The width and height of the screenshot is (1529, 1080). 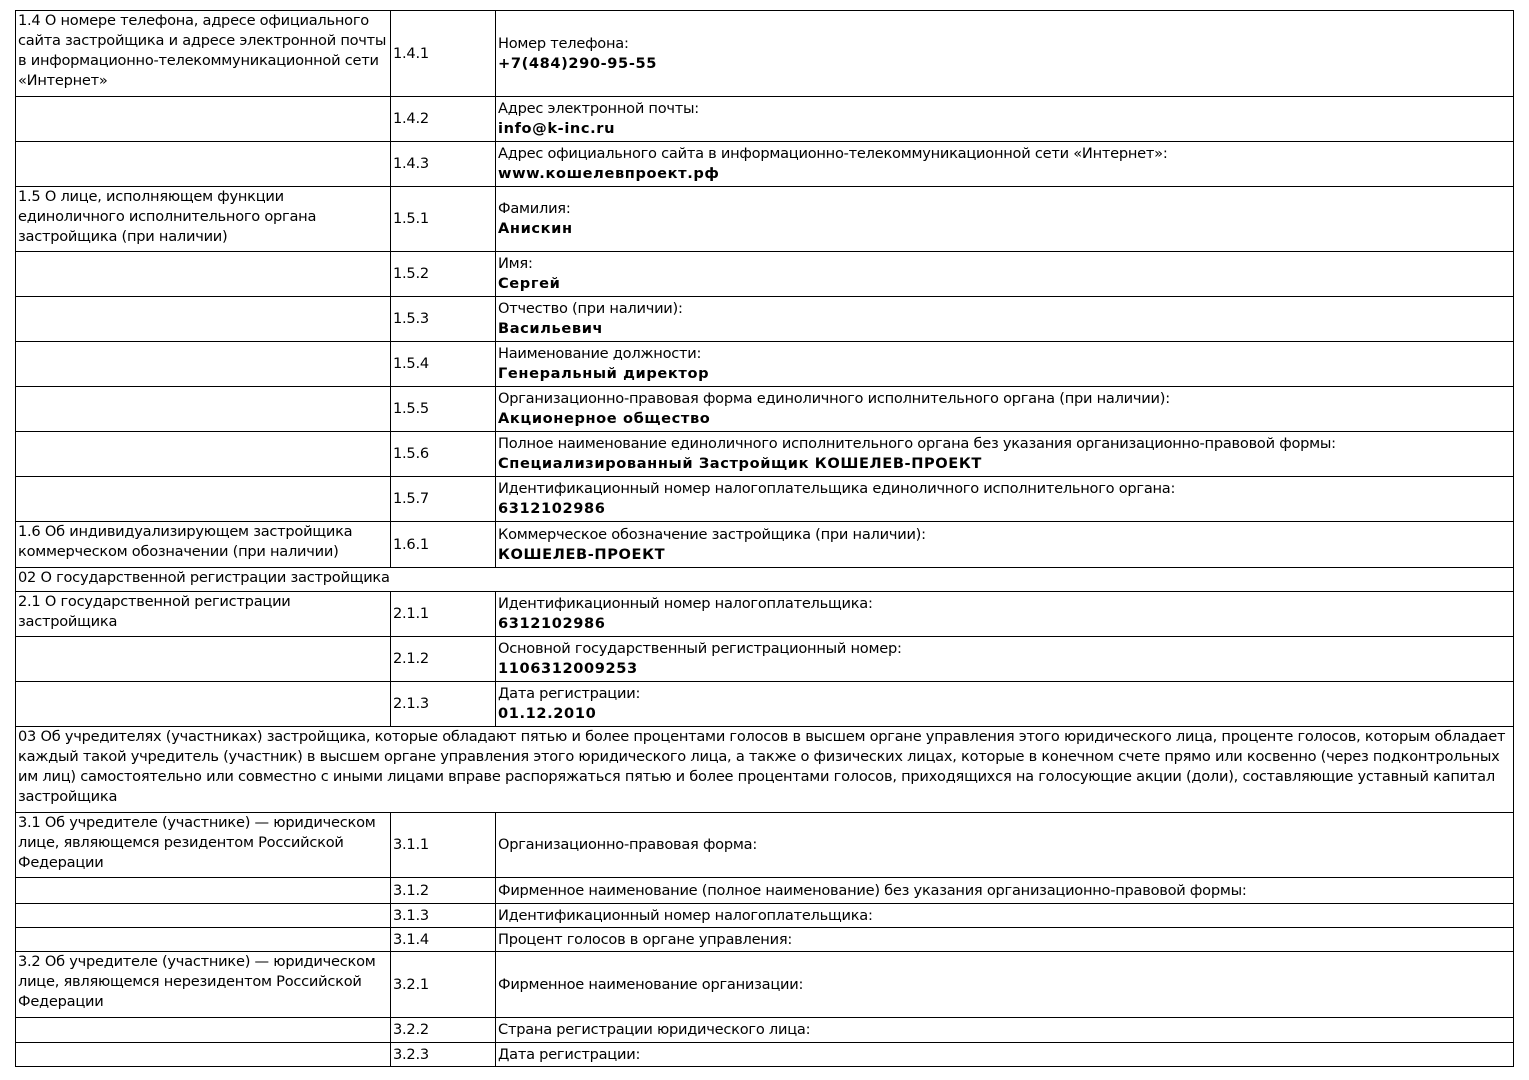 What do you see at coordinates (598, 108) in the screenshot?
I see `item-label: Адрес электронной почты:` at bounding box center [598, 108].